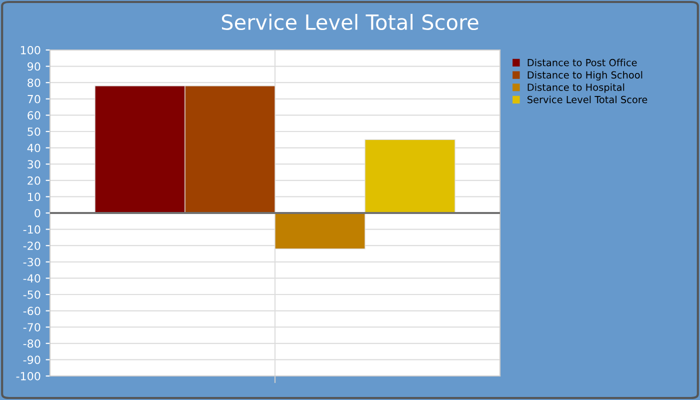 Image resolution: width=700 pixels, height=400 pixels. I want to click on y-tick-label: -80, so click(31, 343).